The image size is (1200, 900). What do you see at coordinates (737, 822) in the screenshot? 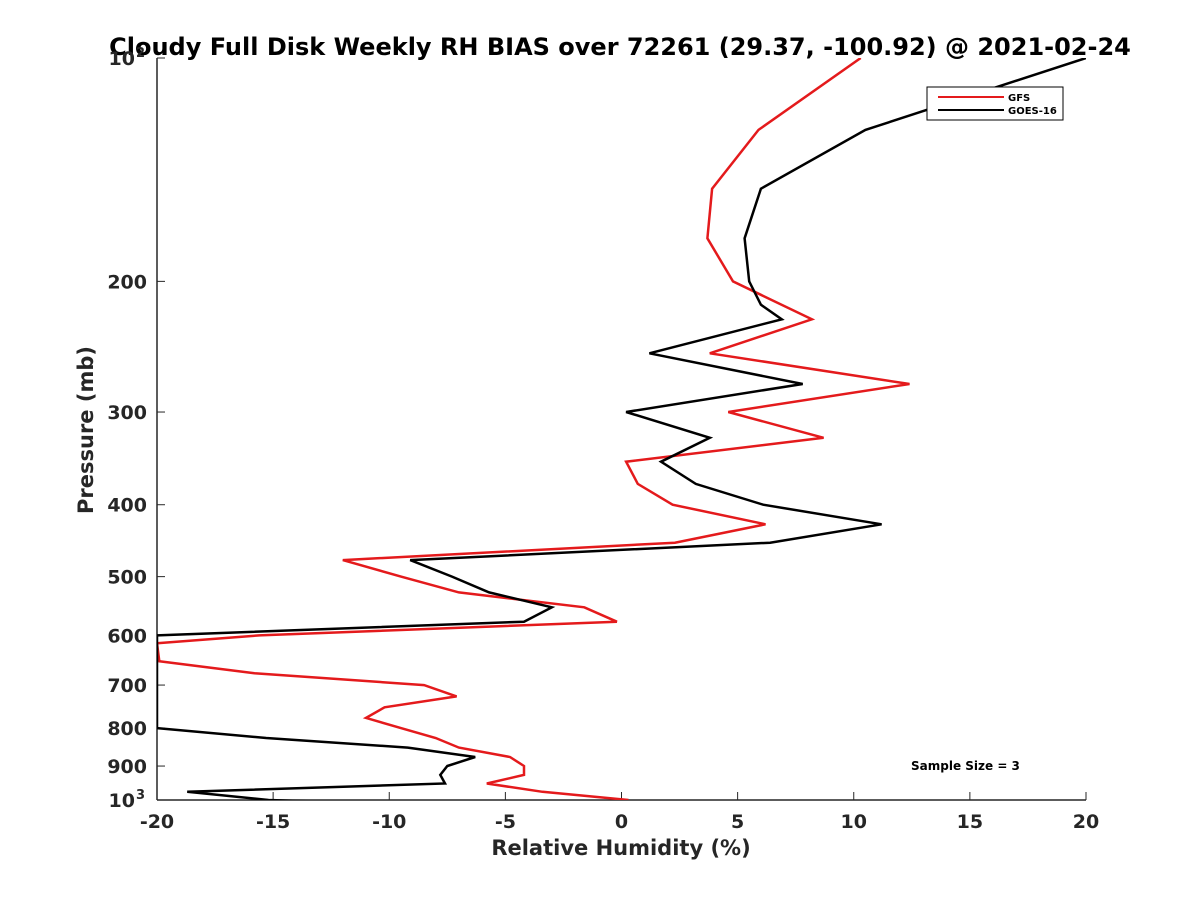
I see `x-tick-label: 5` at bounding box center [737, 822].